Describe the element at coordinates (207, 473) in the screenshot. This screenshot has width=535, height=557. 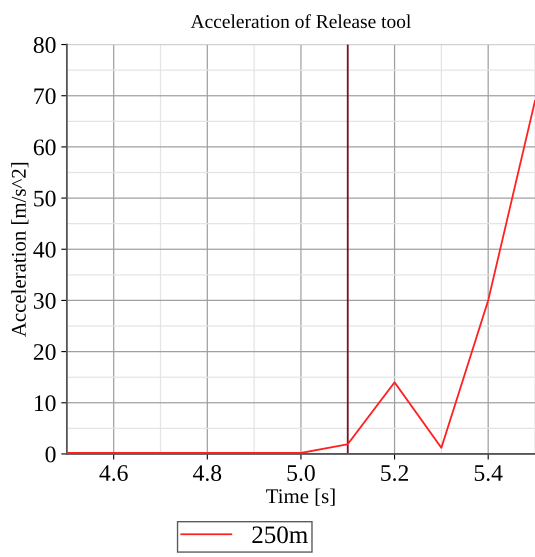
I see `x-tick-label: 4.8` at that location.